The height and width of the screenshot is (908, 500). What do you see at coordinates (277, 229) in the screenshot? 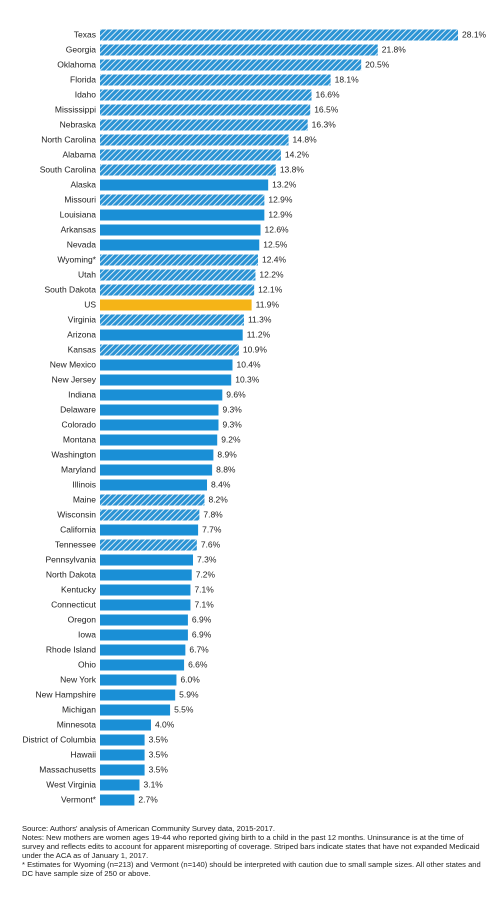
I see `value-label: 12.6%` at bounding box center [277, 229].